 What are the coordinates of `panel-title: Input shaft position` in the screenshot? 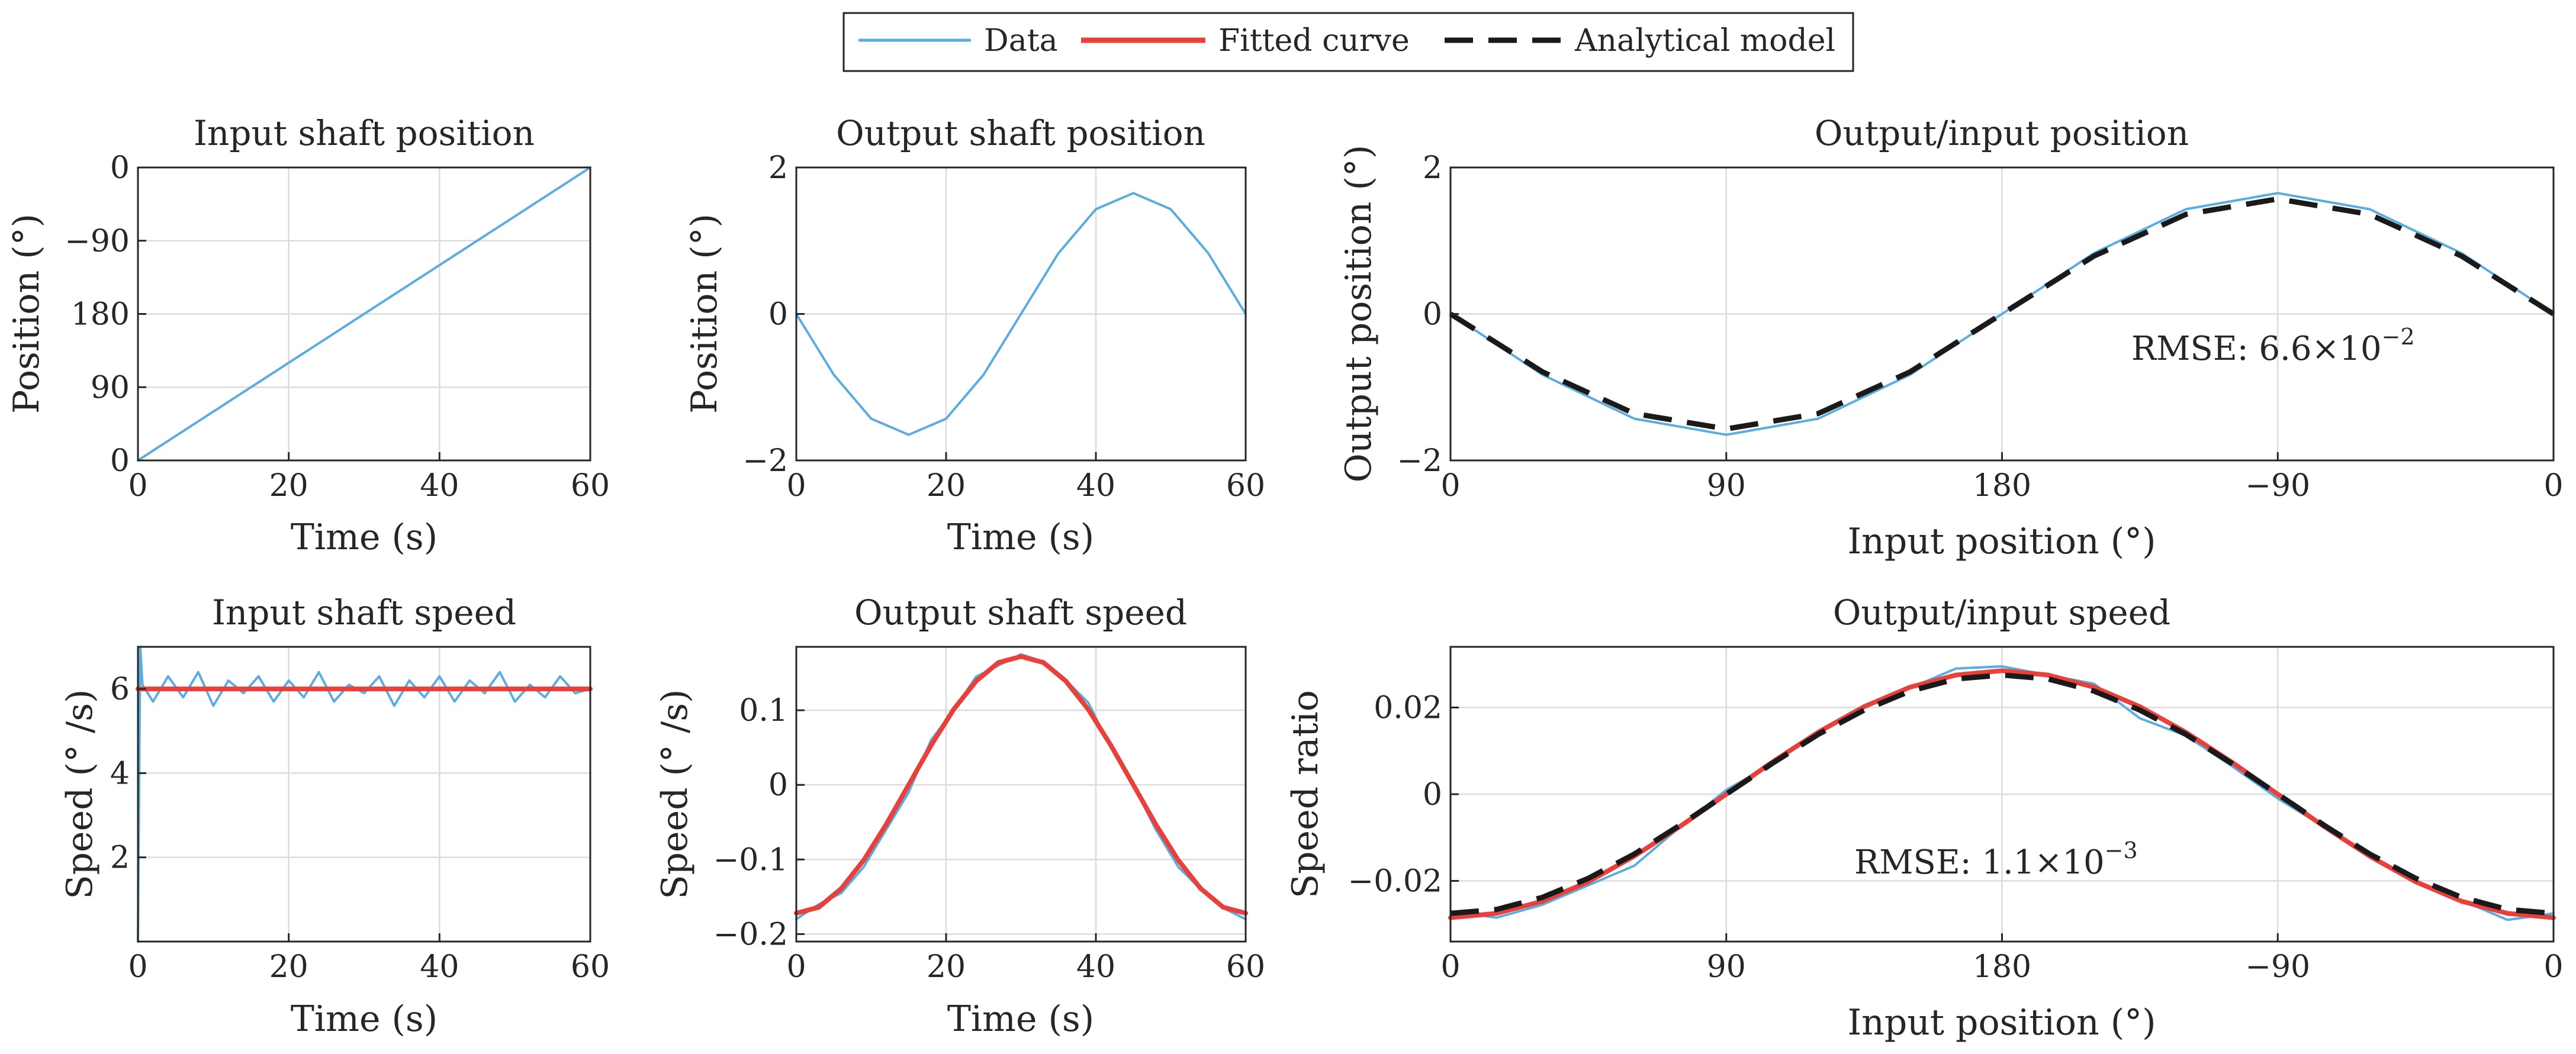 It's located at (364, 133).